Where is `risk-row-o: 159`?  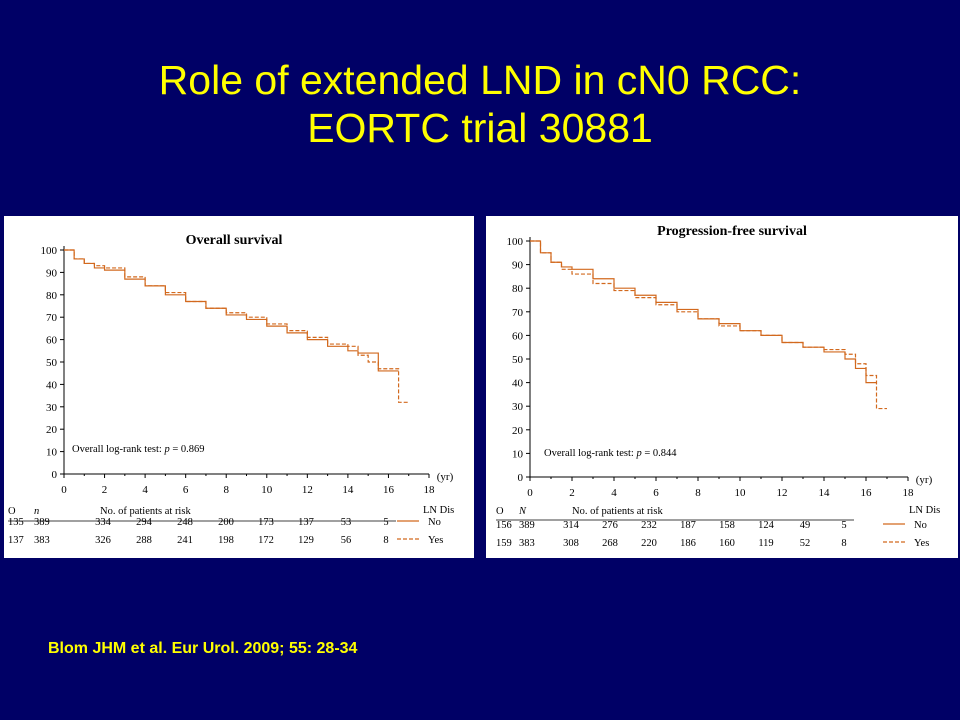
risk-row-o: 159 is located at coordinates (504, 543).